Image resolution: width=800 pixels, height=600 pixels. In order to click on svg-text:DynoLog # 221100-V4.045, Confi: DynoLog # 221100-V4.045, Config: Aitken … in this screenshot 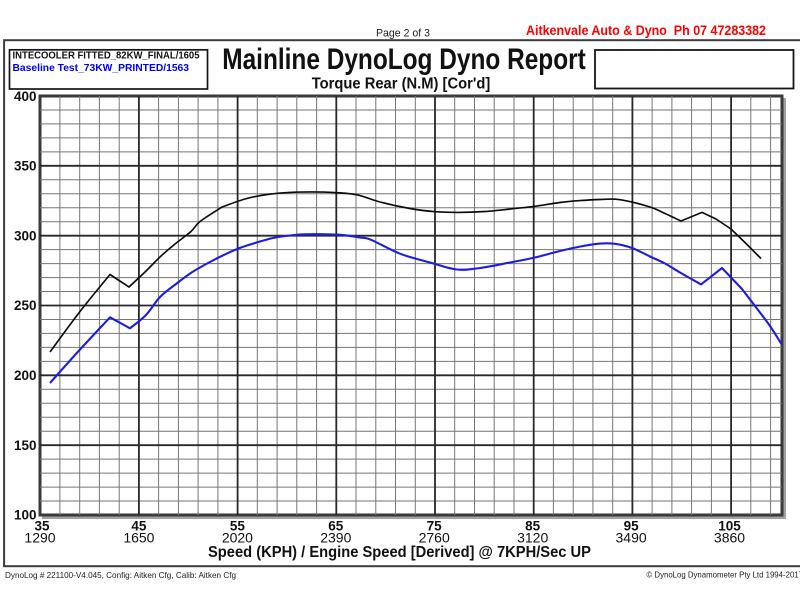, I will do `click(120, 575)`.